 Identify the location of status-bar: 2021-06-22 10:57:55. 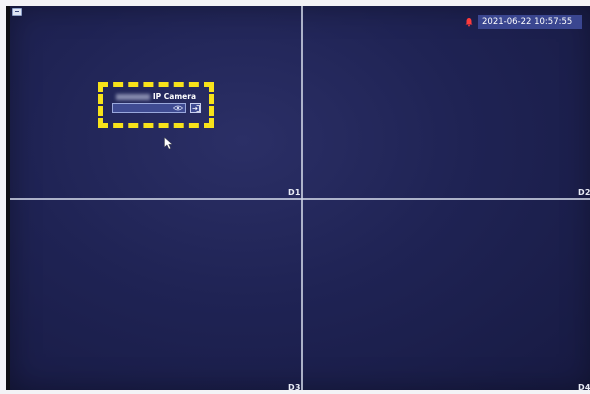
(523, 22).